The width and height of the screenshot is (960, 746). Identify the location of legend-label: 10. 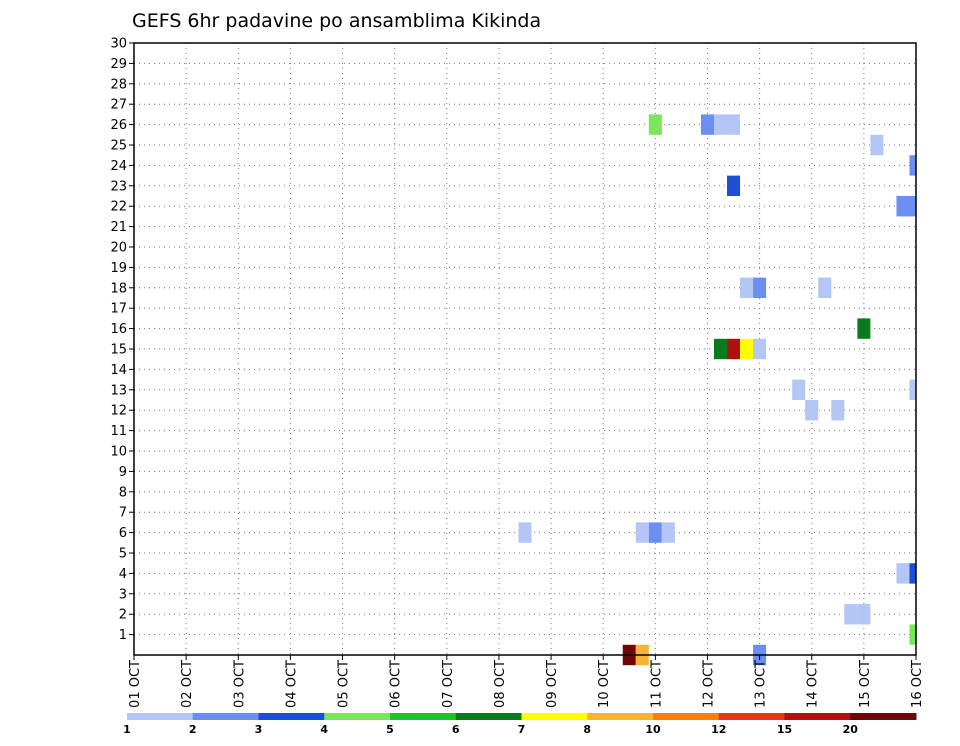
(653, 729).